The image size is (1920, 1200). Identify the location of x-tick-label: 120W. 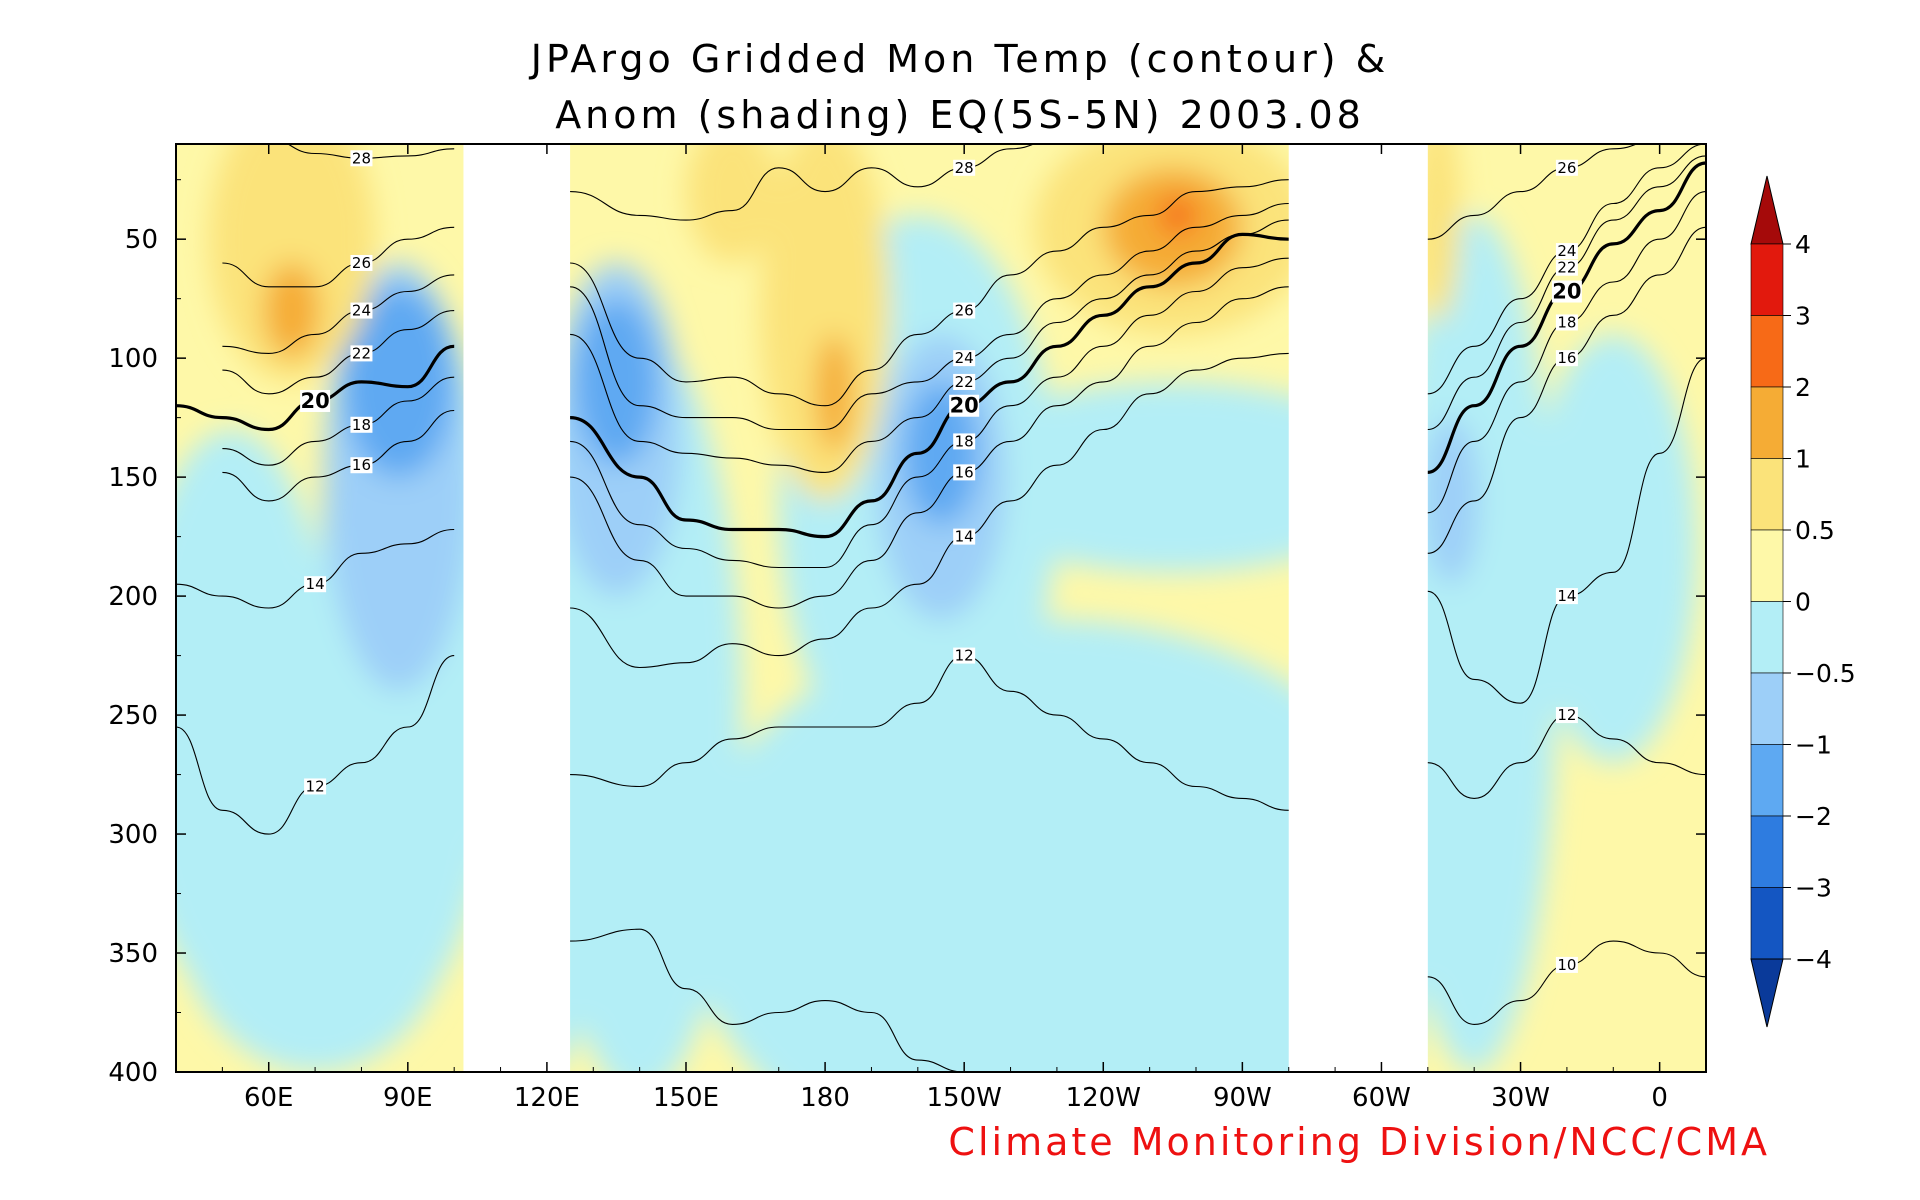
(1103, 1098).